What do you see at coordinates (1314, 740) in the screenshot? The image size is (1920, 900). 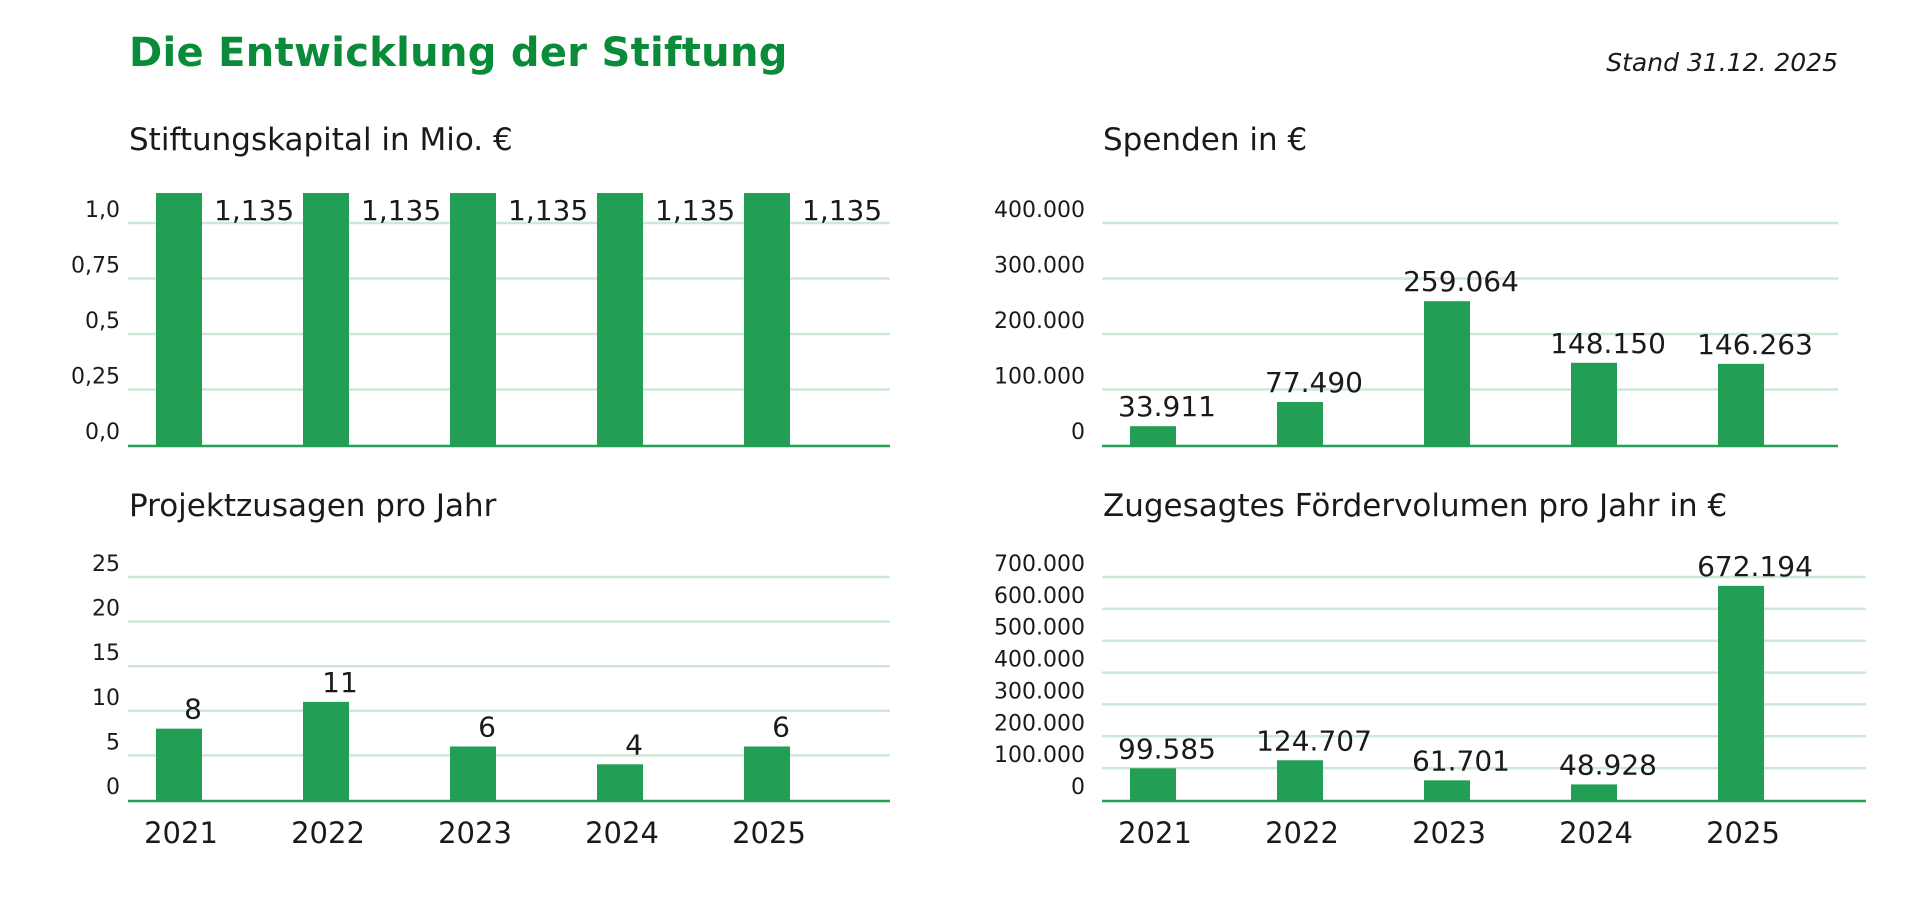 I see `data-label: 124.707` at bounding box center [1314, 740].